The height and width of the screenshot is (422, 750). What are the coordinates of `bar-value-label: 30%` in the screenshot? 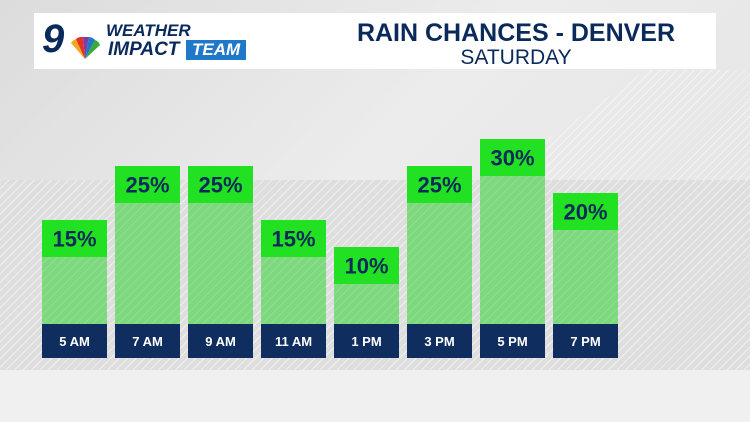 It's located at (512, 158).